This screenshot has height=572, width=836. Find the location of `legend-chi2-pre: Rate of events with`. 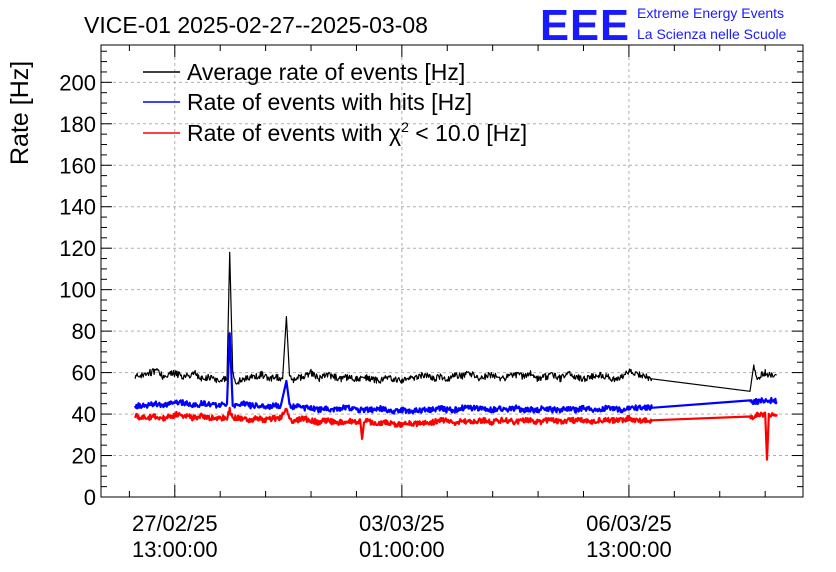

legend-chi2-pre: Rate of events with is located at coordinates (288, 133).